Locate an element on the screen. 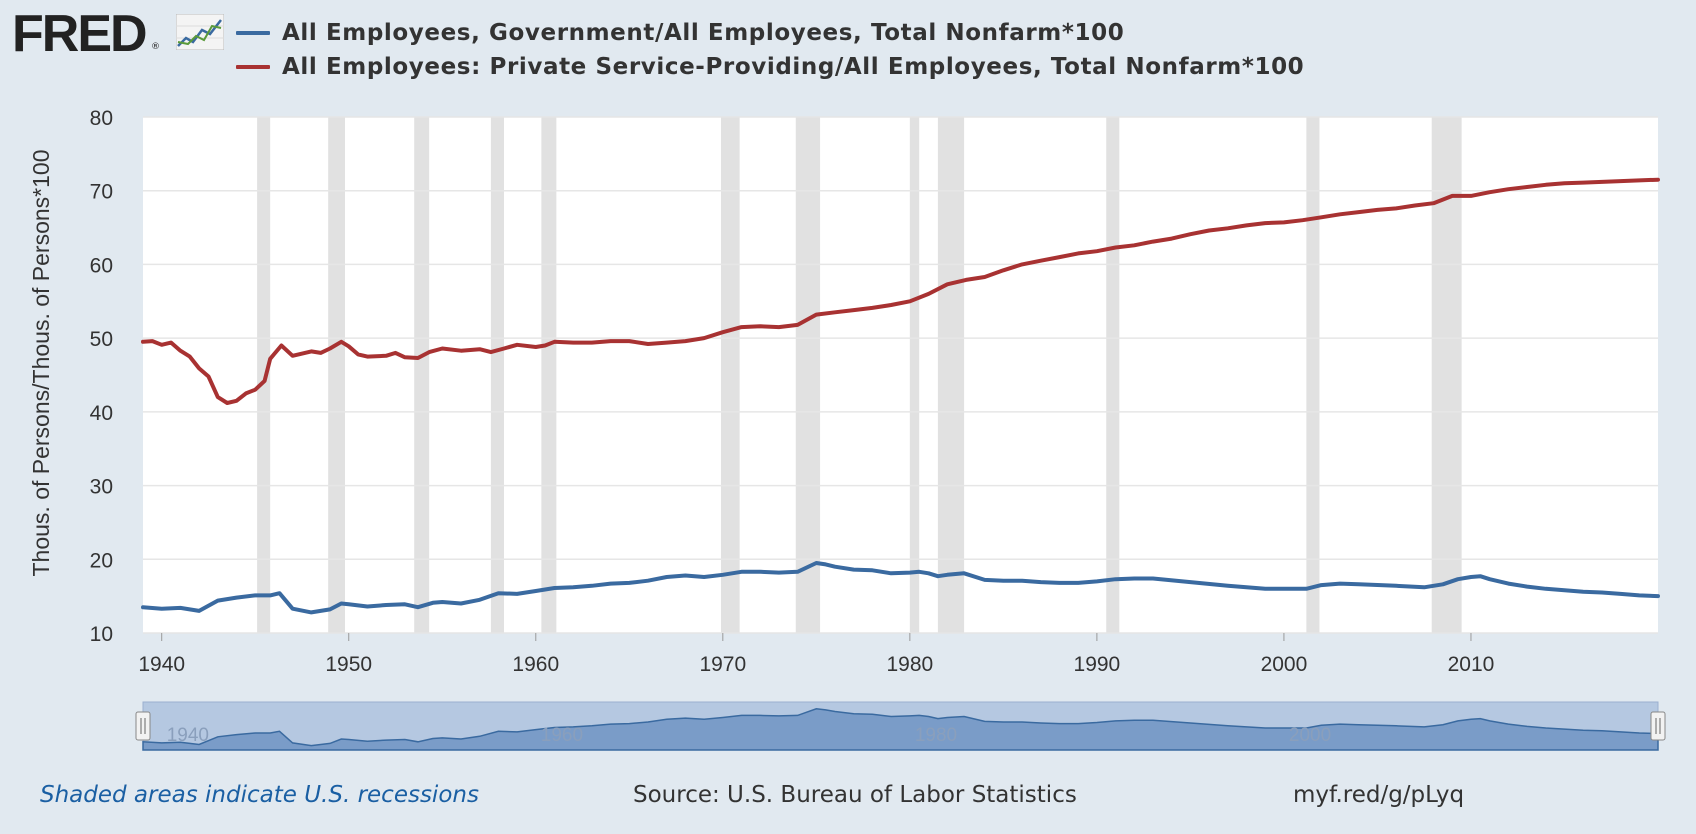  short-link: myf.red/g/pLyq is located at coordinates (1379, 795).